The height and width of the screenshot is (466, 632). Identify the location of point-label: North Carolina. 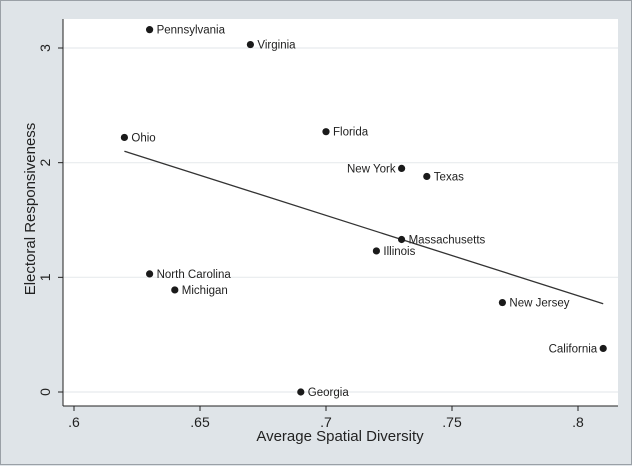
(194, 275).